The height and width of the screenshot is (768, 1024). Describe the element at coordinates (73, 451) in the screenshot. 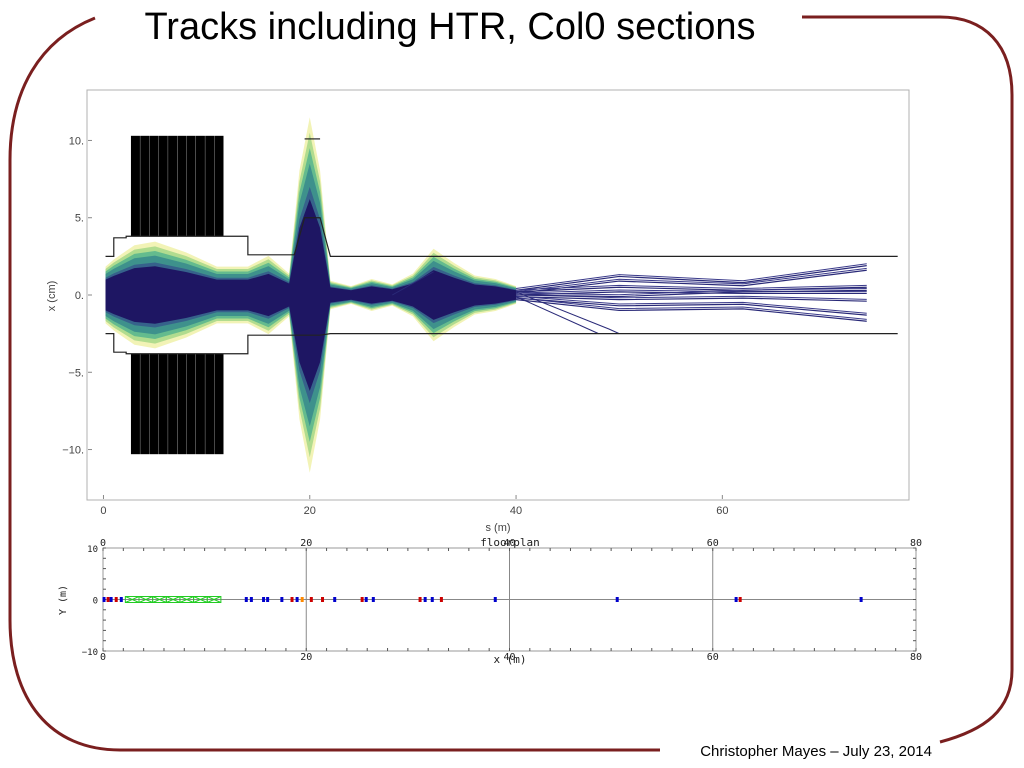

I see `y-tick-label: −10.` at that location.